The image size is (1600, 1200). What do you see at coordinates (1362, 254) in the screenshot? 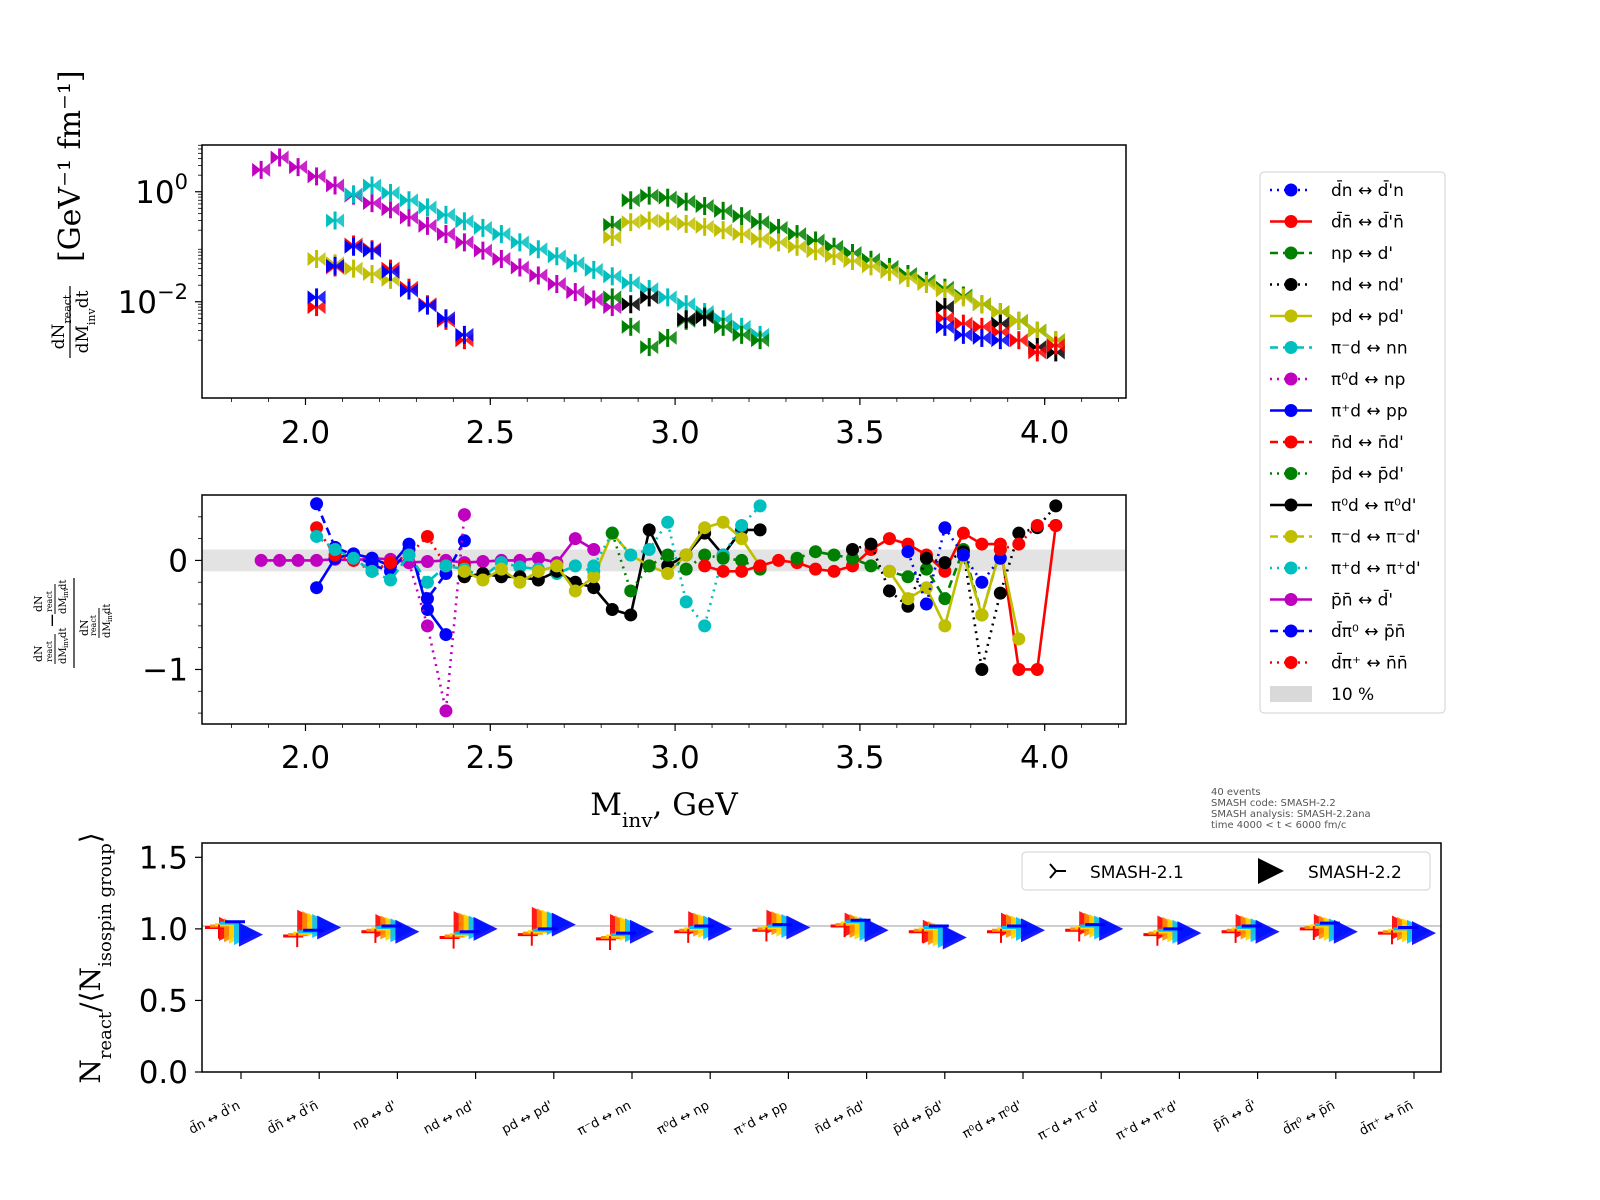
I see `legend-label: np ↔ d'` at bounding box center [1362, 254].